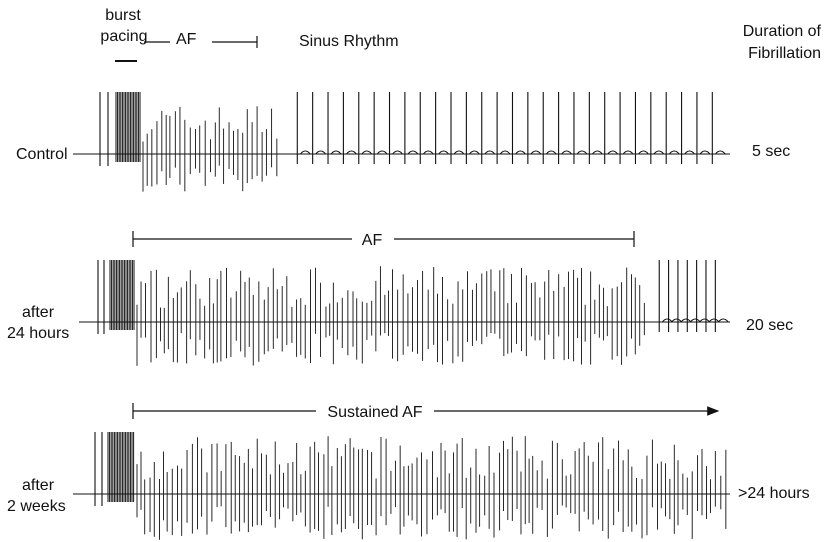  Describe the element at coordinates (38, 333) in the screenshot. I see `trace-label-24h-line2: 24 hours` at that location.